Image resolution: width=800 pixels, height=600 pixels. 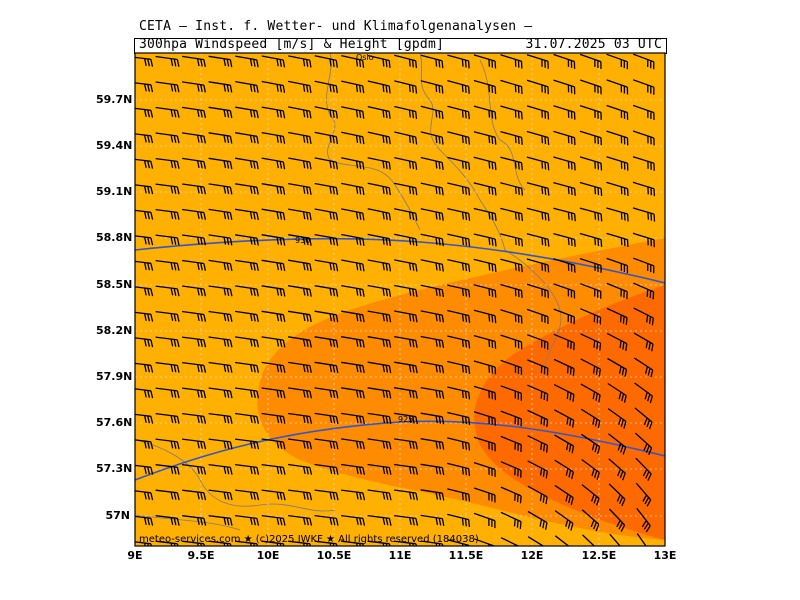 I want to click on header-valid-time: 31.07.2025 03 UTC, so click(x=593, y=44).